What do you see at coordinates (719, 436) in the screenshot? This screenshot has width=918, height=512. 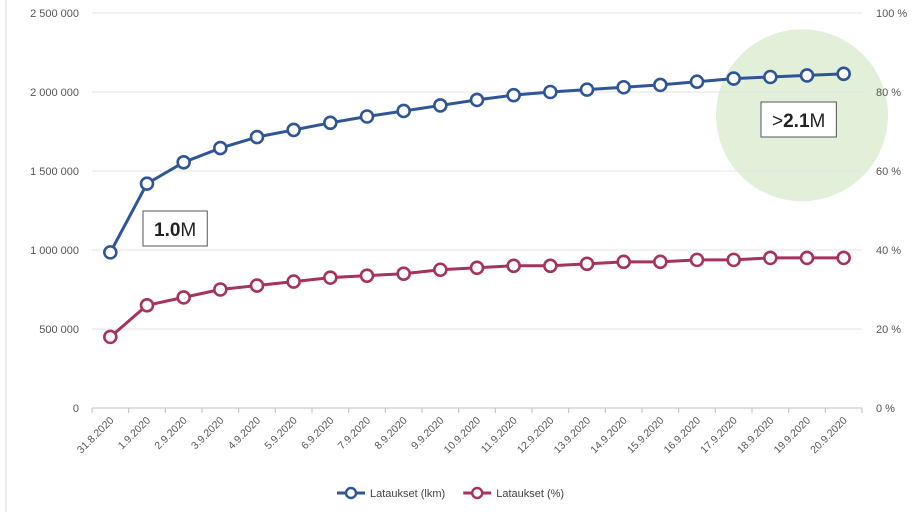 I see `x-tick-label: 17.9.2020` at bounding box center [719, 436].